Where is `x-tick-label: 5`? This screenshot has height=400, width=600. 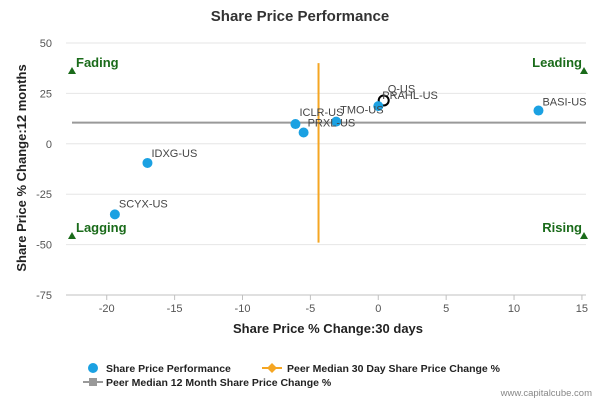 x-tick-label: 5 is located at coordinates (446, 309).